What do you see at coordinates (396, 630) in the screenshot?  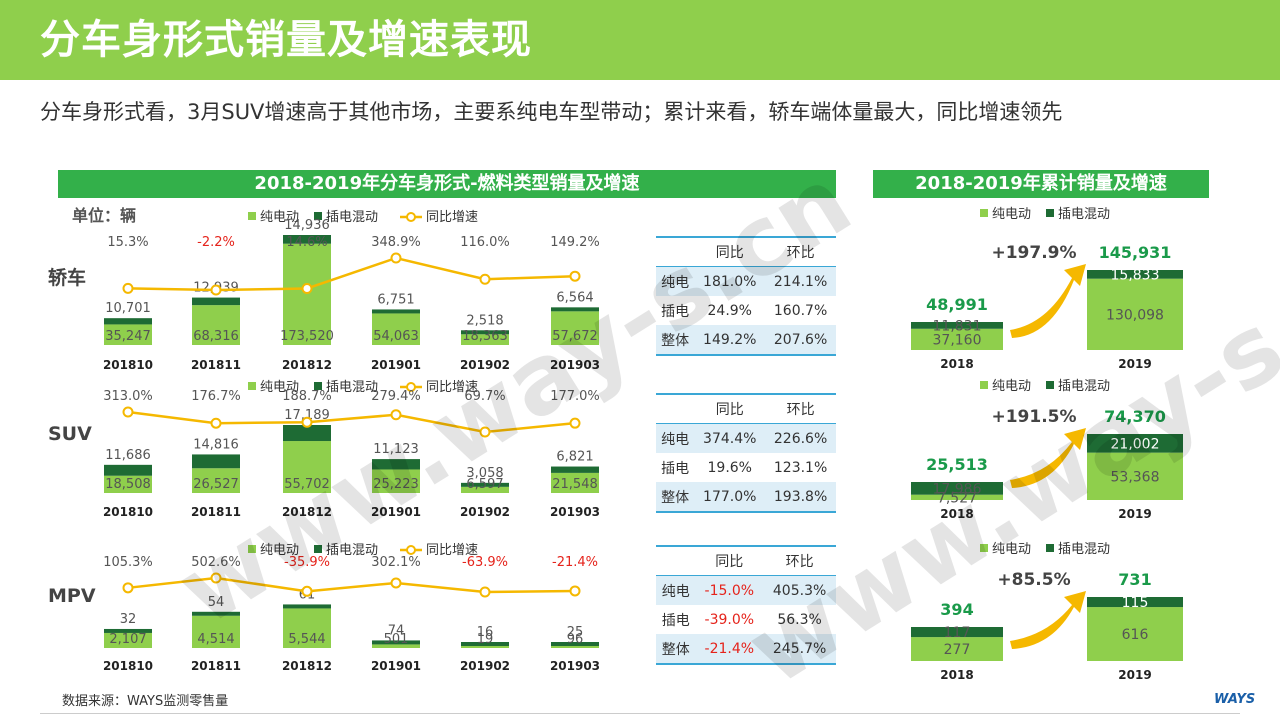 I see `data-label-phev: 74` at bounding box center [396, 630].